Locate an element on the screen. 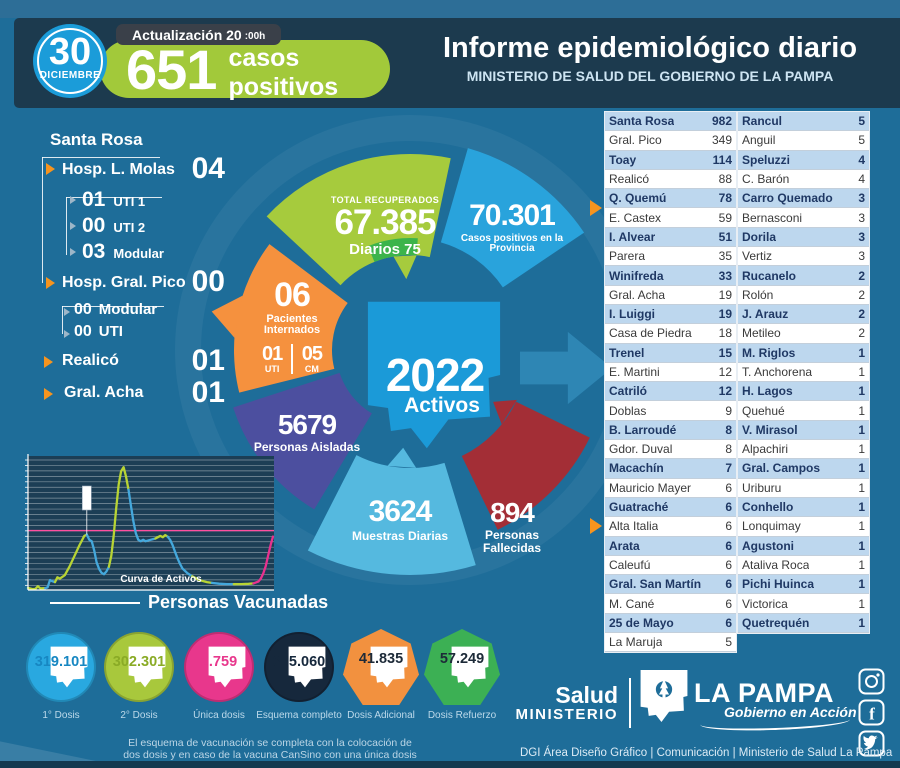  province-map-shape is located at coordinates (434, 377).